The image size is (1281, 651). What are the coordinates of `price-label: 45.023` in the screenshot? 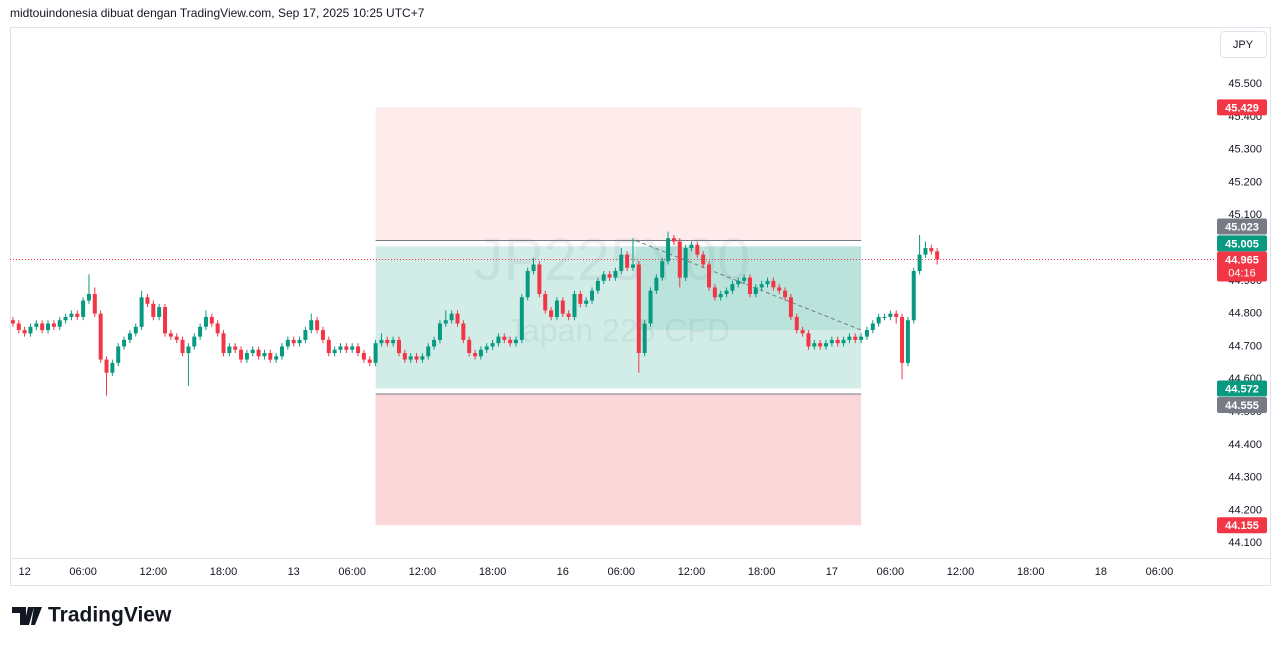 It's located at (1242, 227).